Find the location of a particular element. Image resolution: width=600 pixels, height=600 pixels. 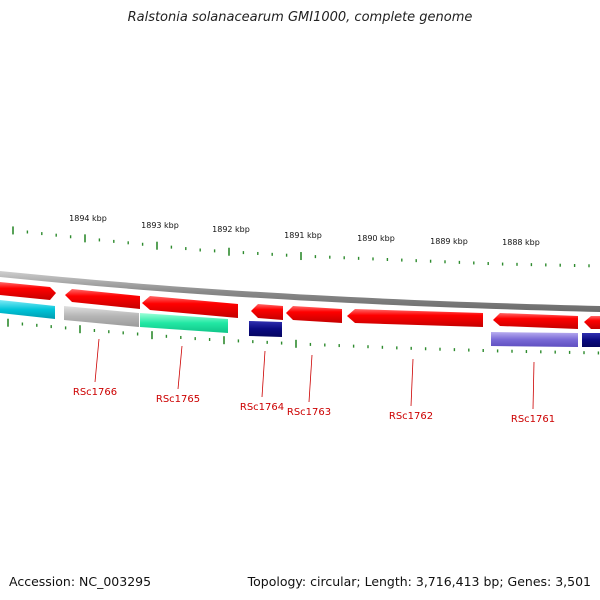

gene-label: RSc1763 is located at coordinates (309, 412).